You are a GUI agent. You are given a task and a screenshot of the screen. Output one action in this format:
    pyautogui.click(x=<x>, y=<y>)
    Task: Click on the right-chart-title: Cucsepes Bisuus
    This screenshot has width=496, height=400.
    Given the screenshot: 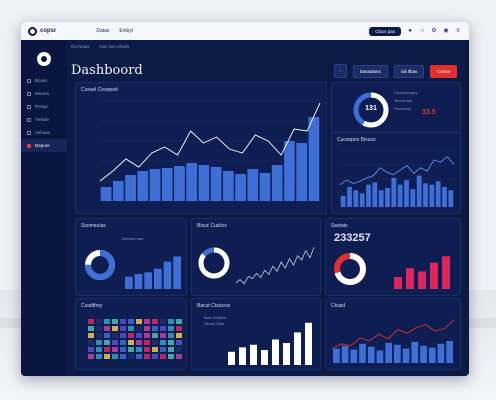 What is the action you would take?
    pyautogui.click(x=356, y=140)
    